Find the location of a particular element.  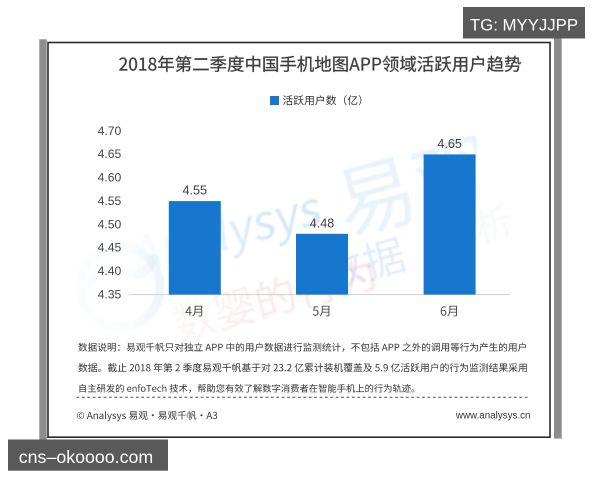

svg-text: 4.60 is located at coordinates (110, 178).